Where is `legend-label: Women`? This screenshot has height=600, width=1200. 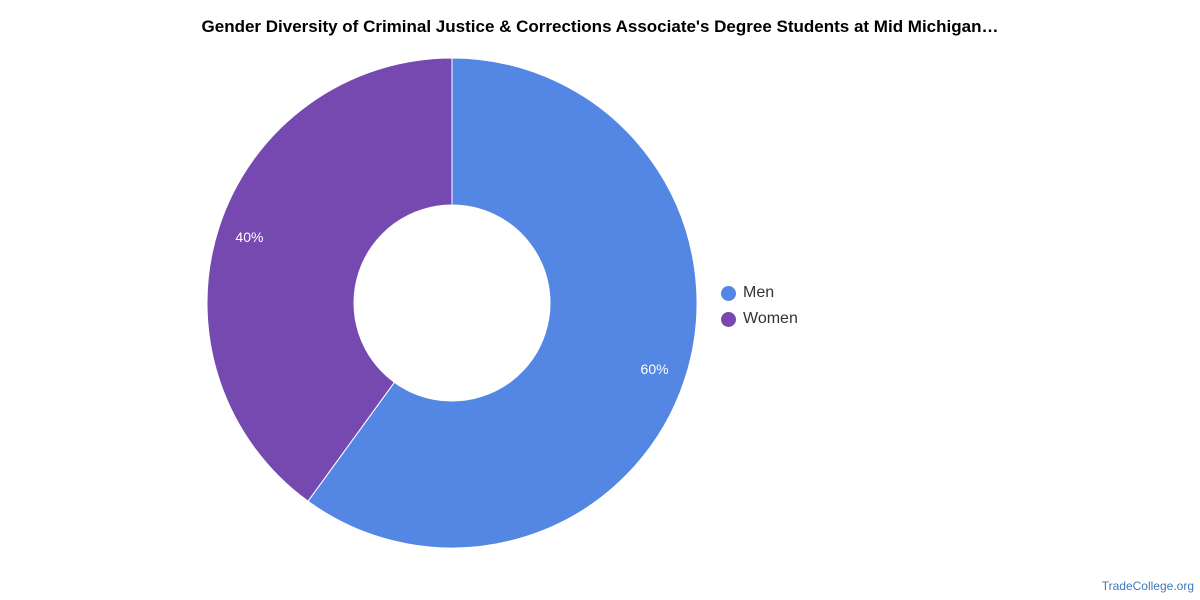 legend-label: Women is located at coordinates (770, 318).